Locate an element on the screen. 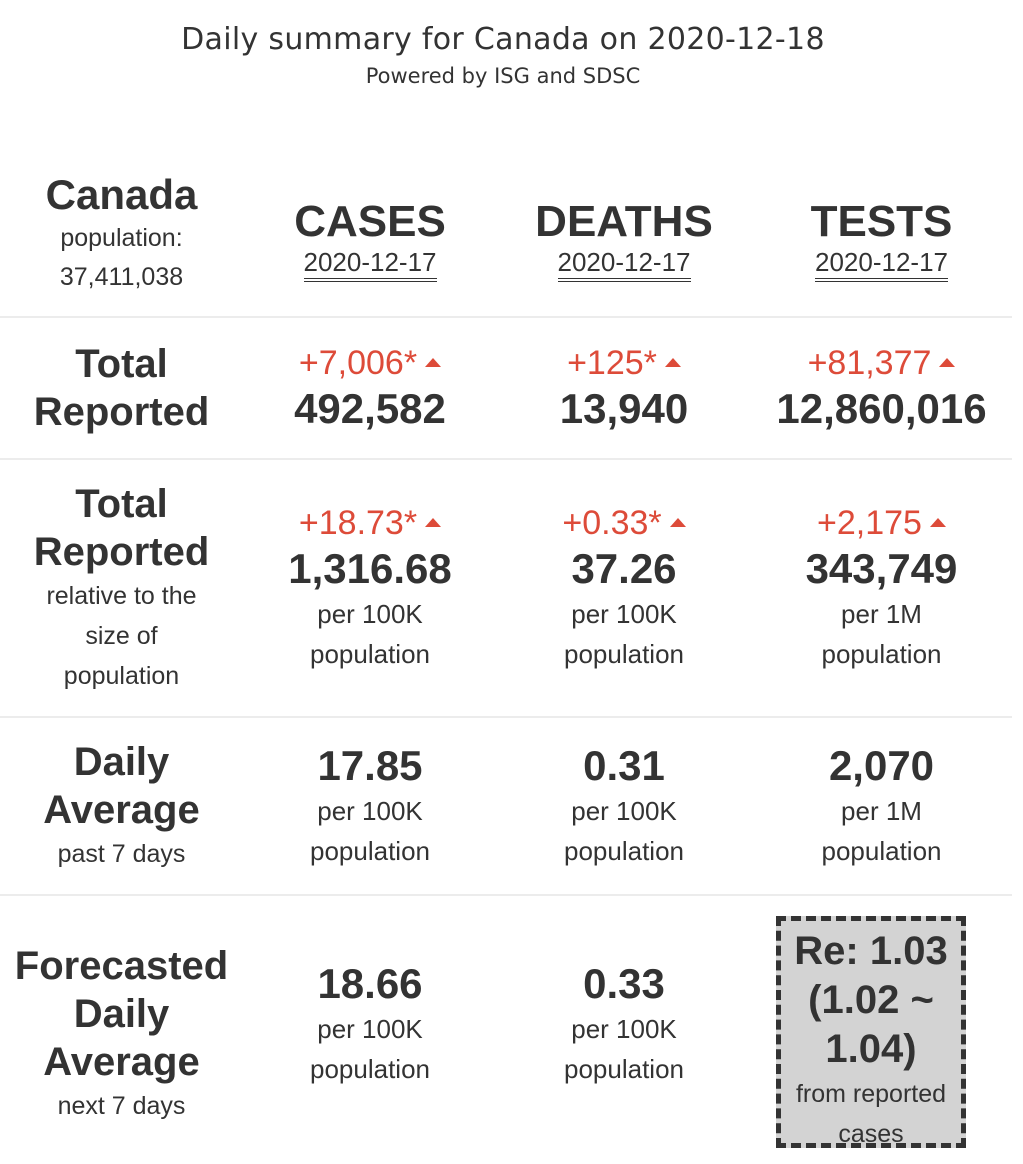 This screenshot has width=1023, height=1164. relative-cases-cell: +18.73* 1,316.68 per 100K population is located at coordinates (370, 587).